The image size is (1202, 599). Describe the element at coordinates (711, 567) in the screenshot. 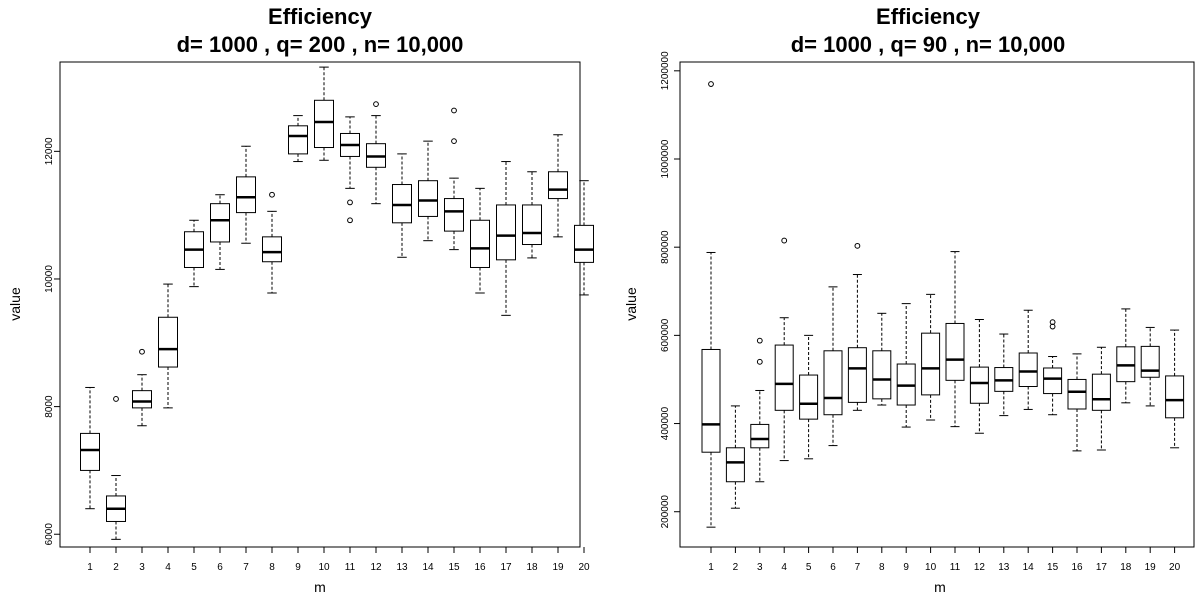

I see `right-x-tick-label: 1` at that location.